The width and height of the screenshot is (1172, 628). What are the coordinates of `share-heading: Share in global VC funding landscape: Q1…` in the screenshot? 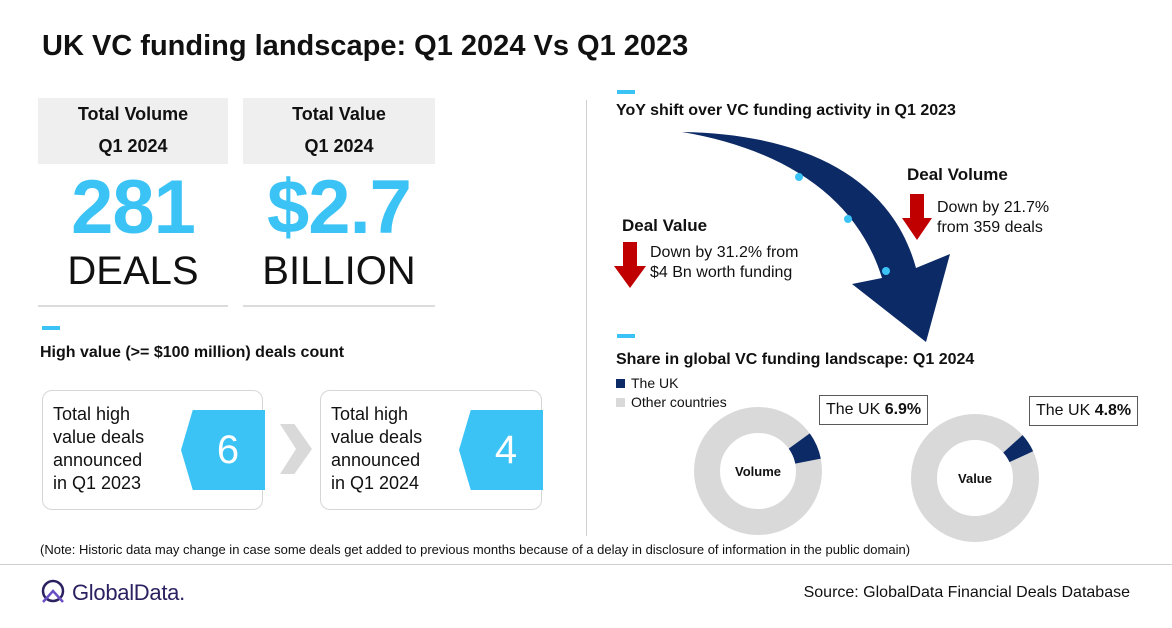 It's located at (795, 359).